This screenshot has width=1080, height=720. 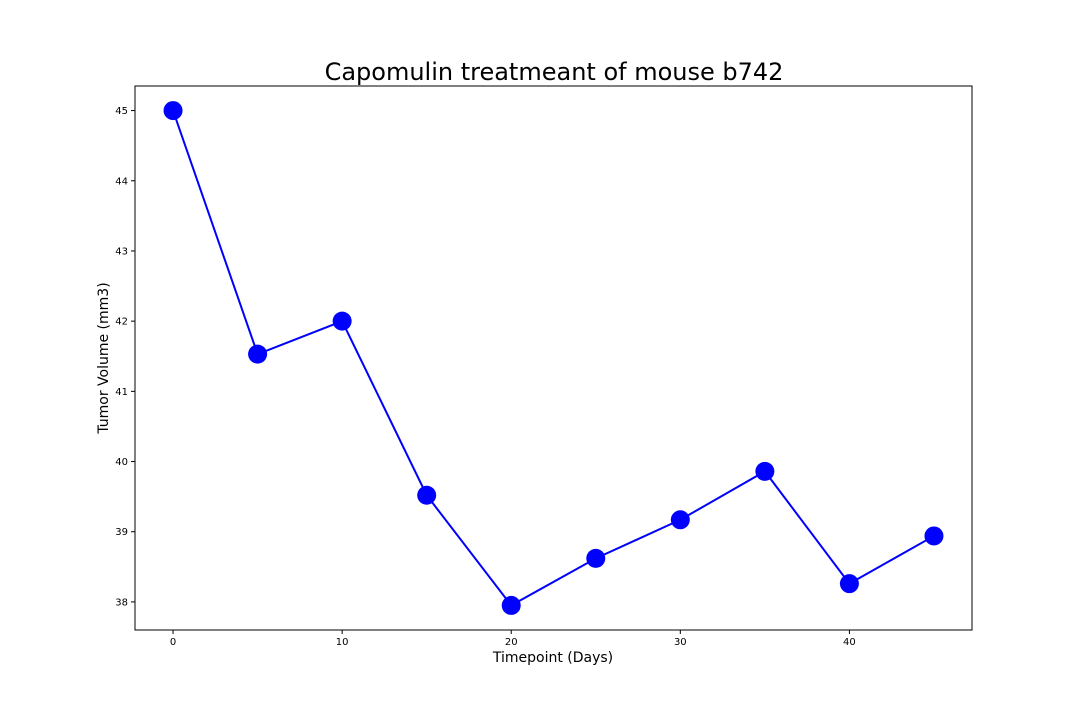 I want to click on y-tick-label: 45, so click(x=121, y=111).